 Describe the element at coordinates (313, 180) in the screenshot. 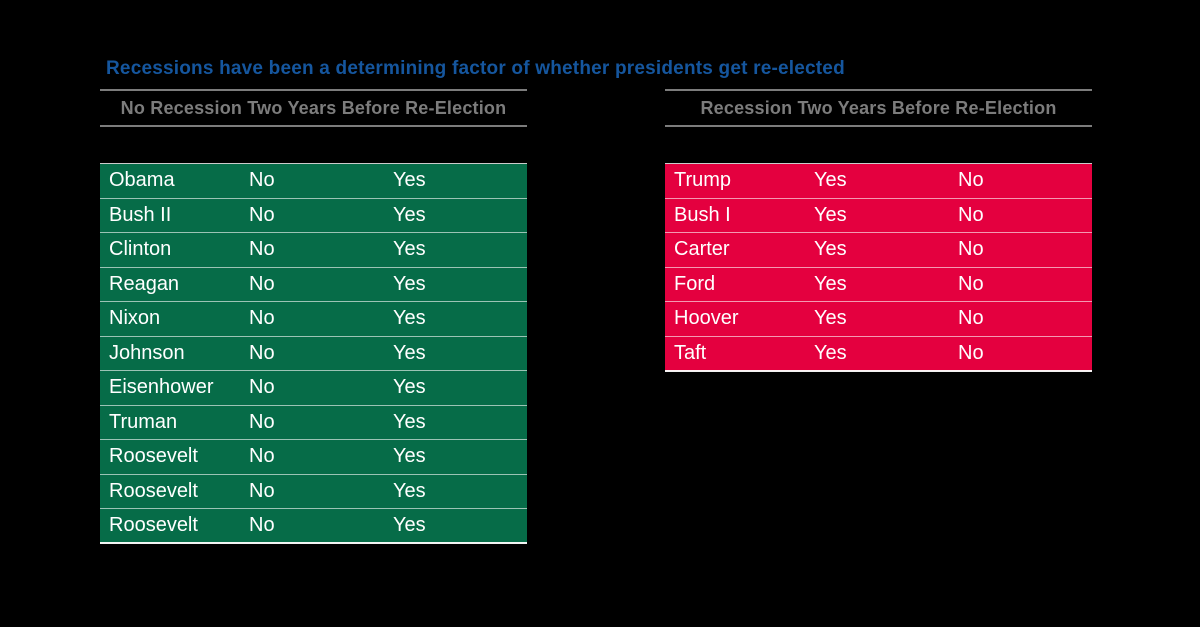

I see `table-row: Obama No Yes` at that location.